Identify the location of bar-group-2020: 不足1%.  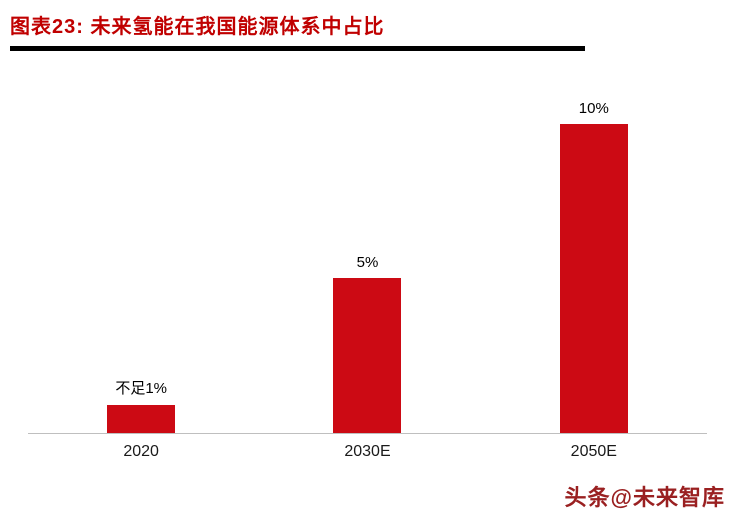
(141, 405).